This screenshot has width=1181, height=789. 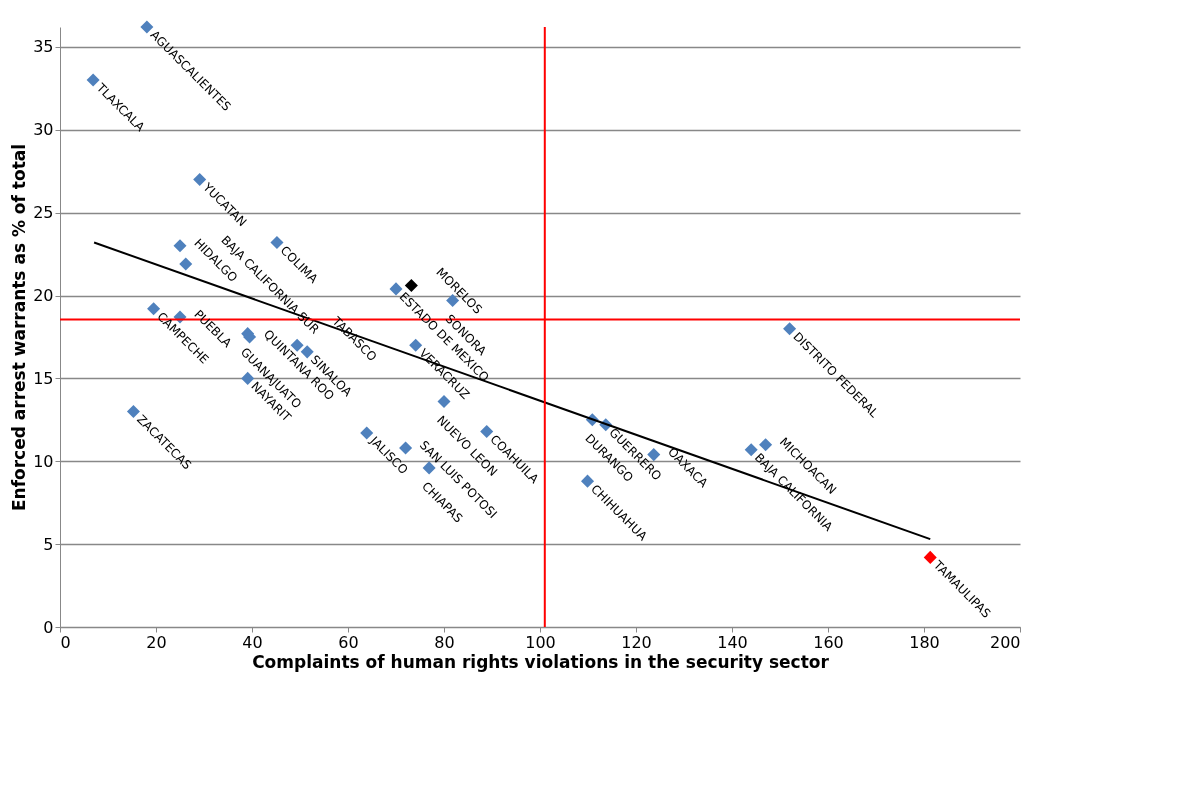 I want to click on x-tick-label: 20, so click(x=156, y=642).